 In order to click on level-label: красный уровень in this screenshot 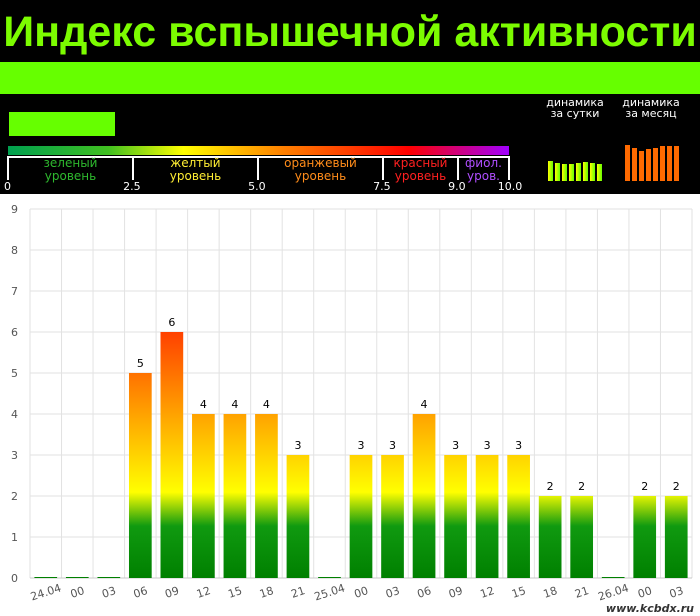, I will do `click(420, 170)`.